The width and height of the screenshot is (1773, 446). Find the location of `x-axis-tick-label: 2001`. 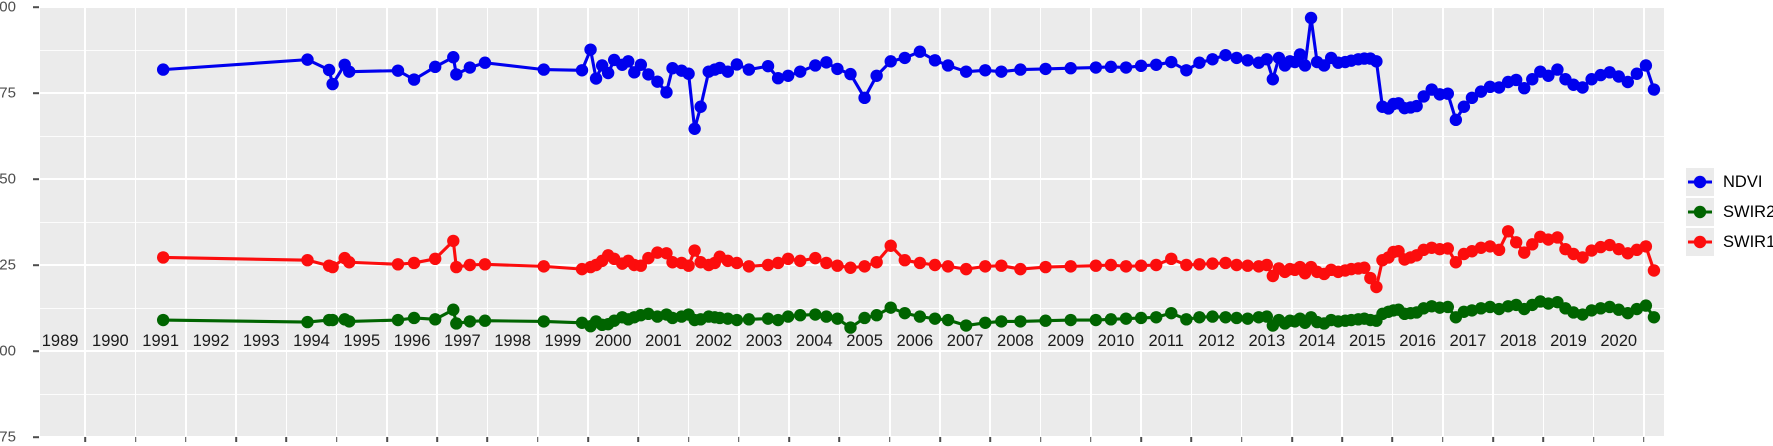

x-axis-tick-label: 2001 is located at coordinates (663, 341).